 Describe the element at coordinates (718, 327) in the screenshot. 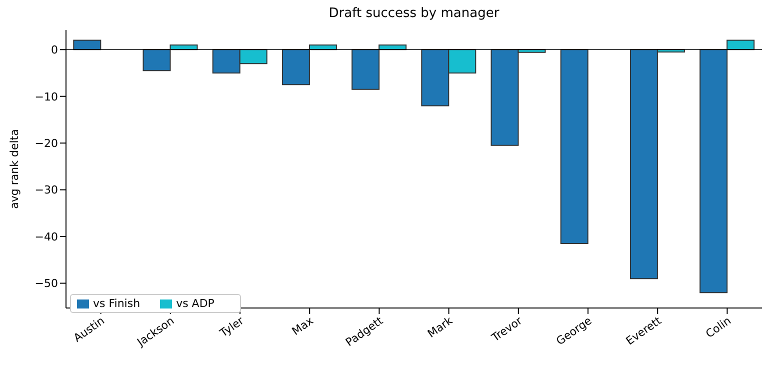

I see `x-tick-label: Colin` at that location.